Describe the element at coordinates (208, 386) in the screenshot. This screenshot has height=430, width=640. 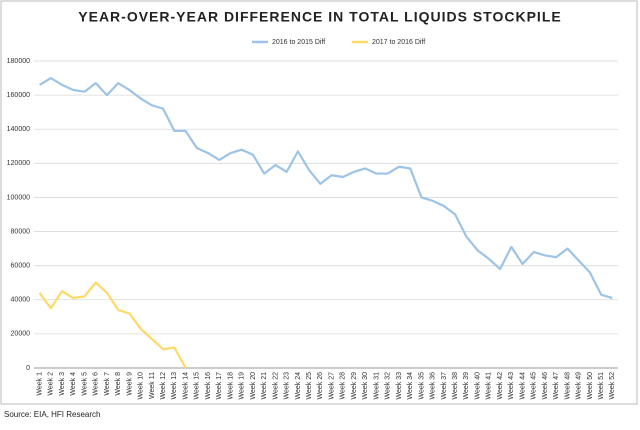
I see `x-tick-label: Week 16` at that location.